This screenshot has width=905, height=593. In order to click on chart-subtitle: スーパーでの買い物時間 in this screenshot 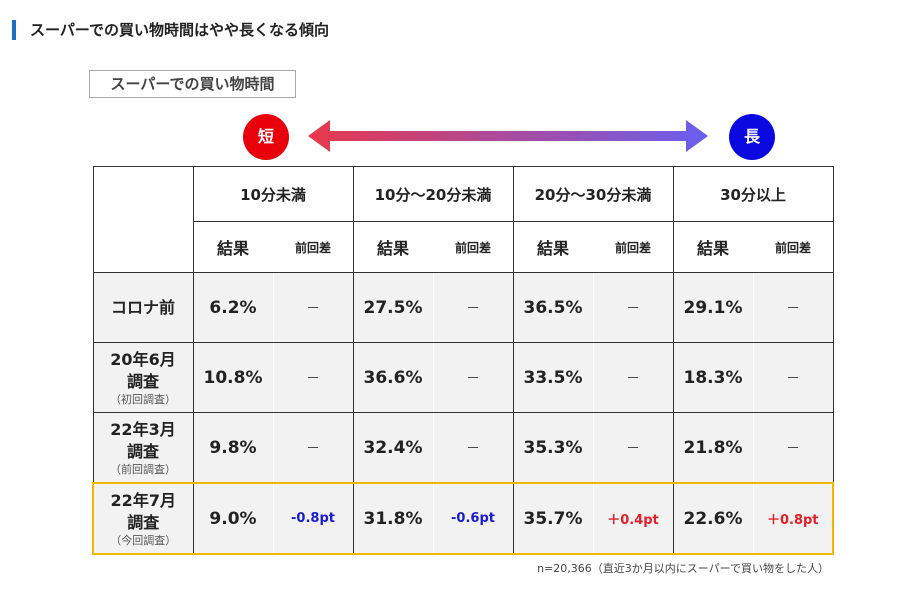, I will do `click(192, 84)`.